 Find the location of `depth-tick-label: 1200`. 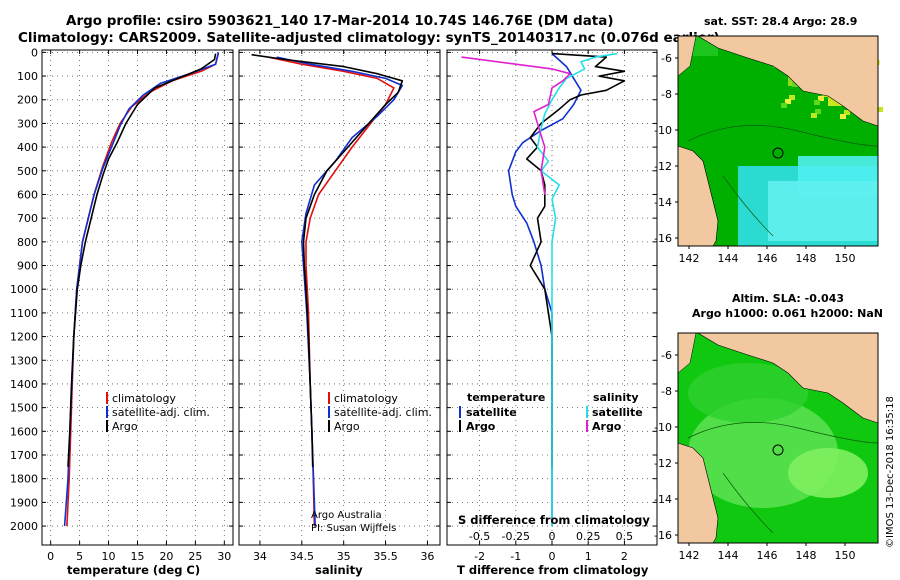

depth-tick-label: 1200 is located at coordinates (24, 337).